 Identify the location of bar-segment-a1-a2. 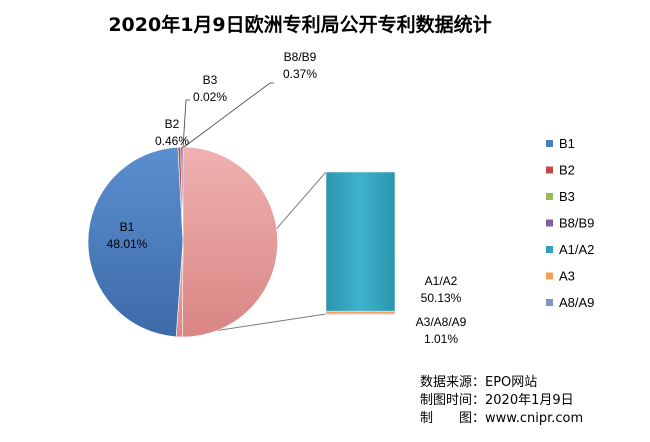
(360, 241).